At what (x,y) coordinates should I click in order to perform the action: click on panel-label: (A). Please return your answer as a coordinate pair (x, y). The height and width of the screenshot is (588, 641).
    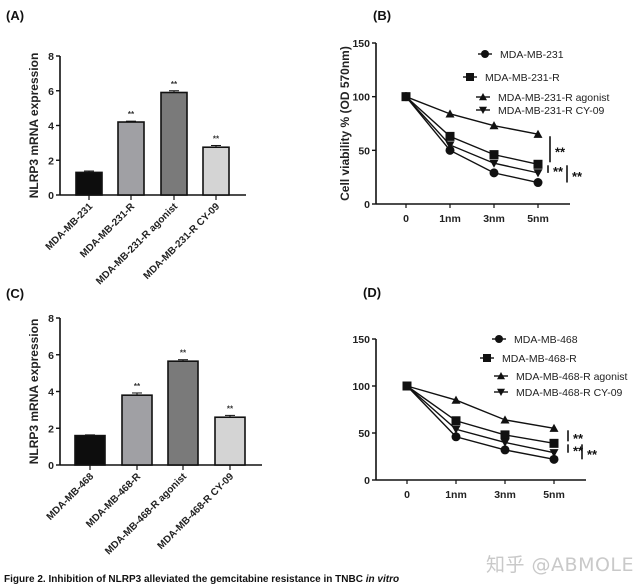
    Looking at the image, I should click on (15, 15).